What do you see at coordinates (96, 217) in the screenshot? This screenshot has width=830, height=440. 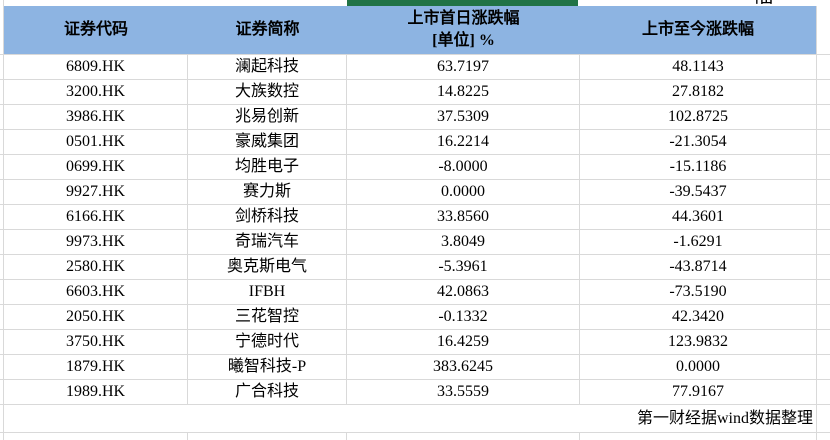 I see `cell-code: 6166.HK` at bounding box center [96, 217].